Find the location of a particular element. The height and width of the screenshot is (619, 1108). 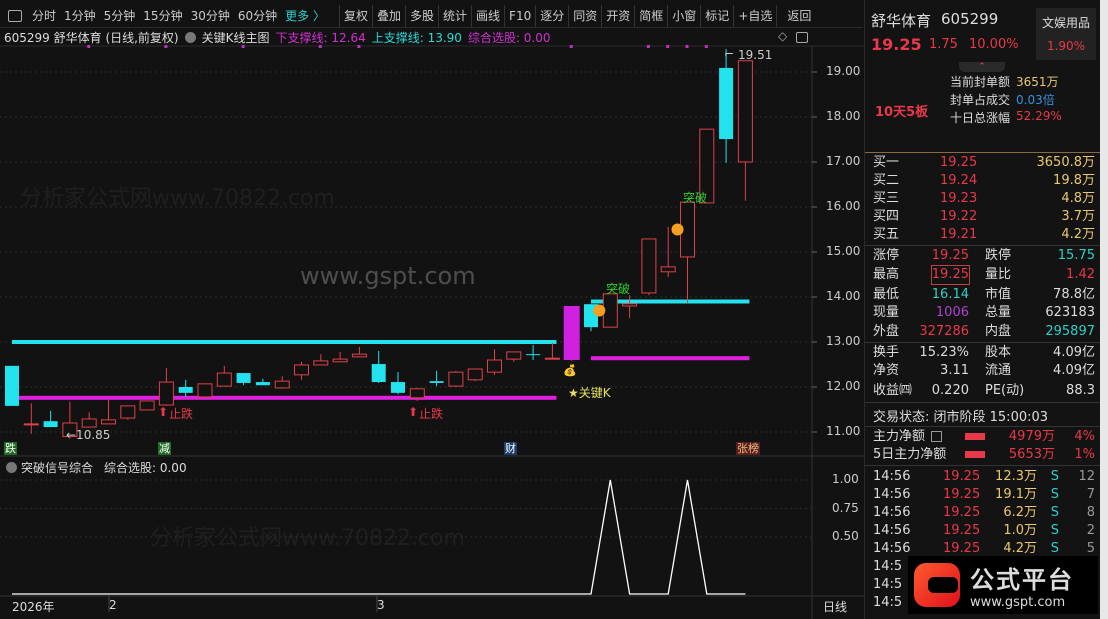

tick-count: 5 is located at coordinates (1090, 548).